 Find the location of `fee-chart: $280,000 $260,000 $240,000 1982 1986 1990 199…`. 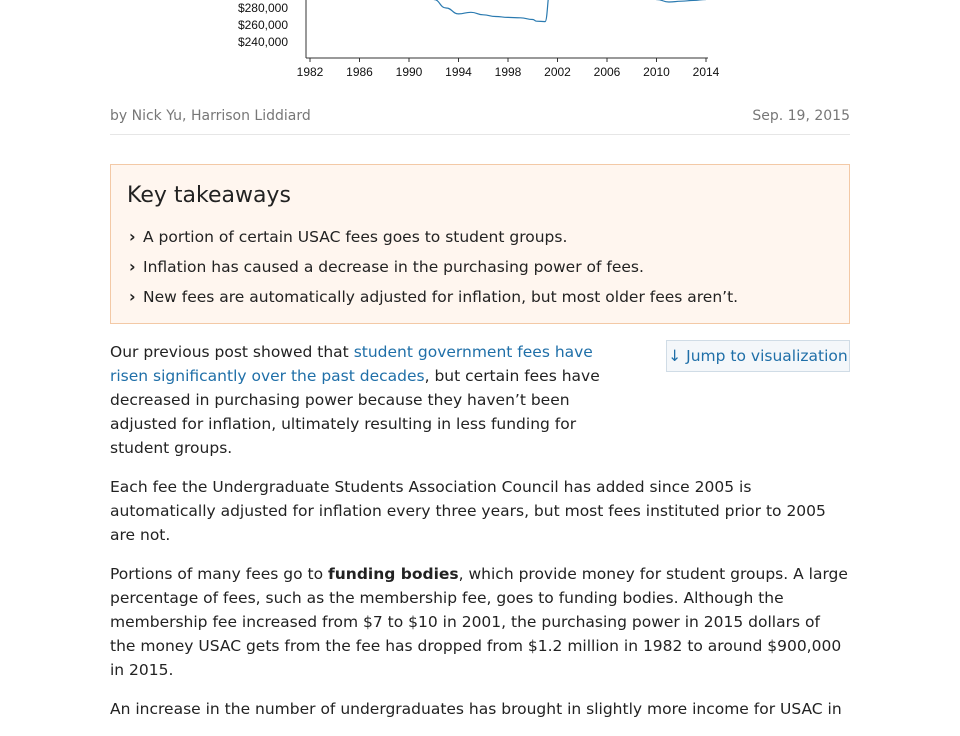

fee-chart: $280,000 $260,000 $240,000 1982 1986 1990 199… is located at coordinates (479, 39).